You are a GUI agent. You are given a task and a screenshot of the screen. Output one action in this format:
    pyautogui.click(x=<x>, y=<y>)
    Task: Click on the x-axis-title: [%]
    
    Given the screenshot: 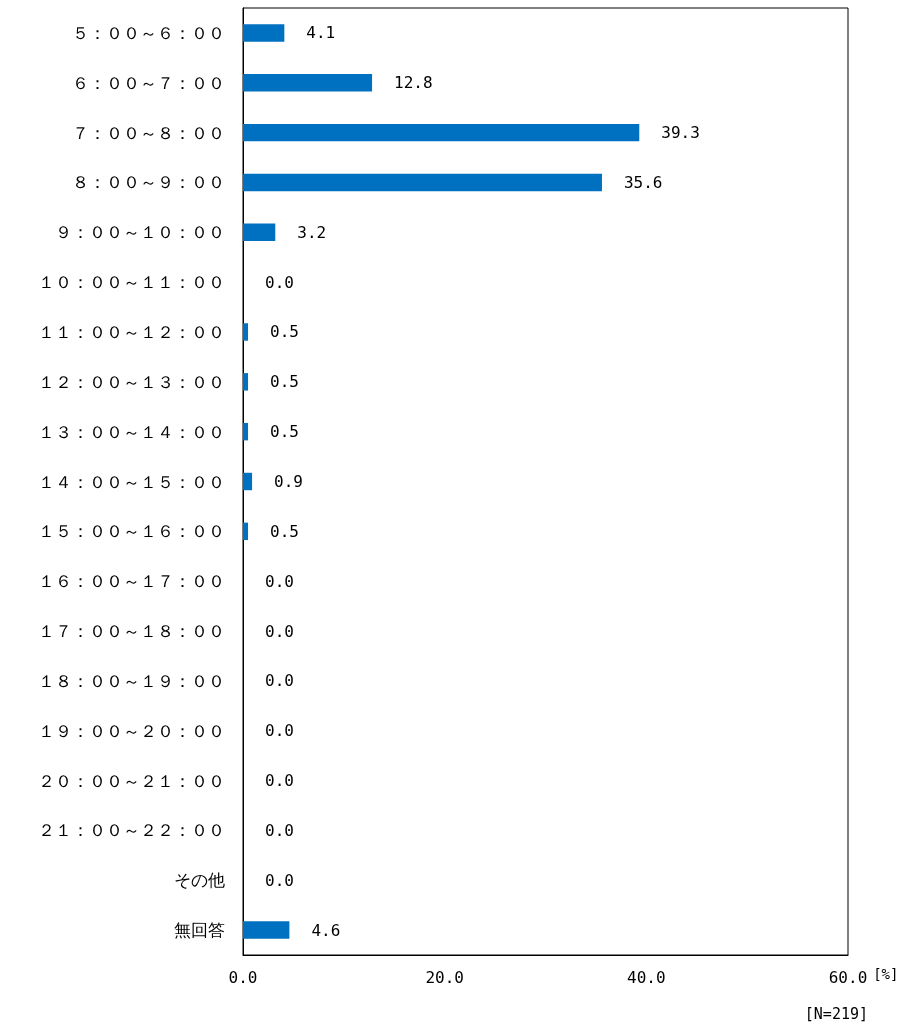 What is the action you would take?
    pyautogui.click(x=886, y=974)
    